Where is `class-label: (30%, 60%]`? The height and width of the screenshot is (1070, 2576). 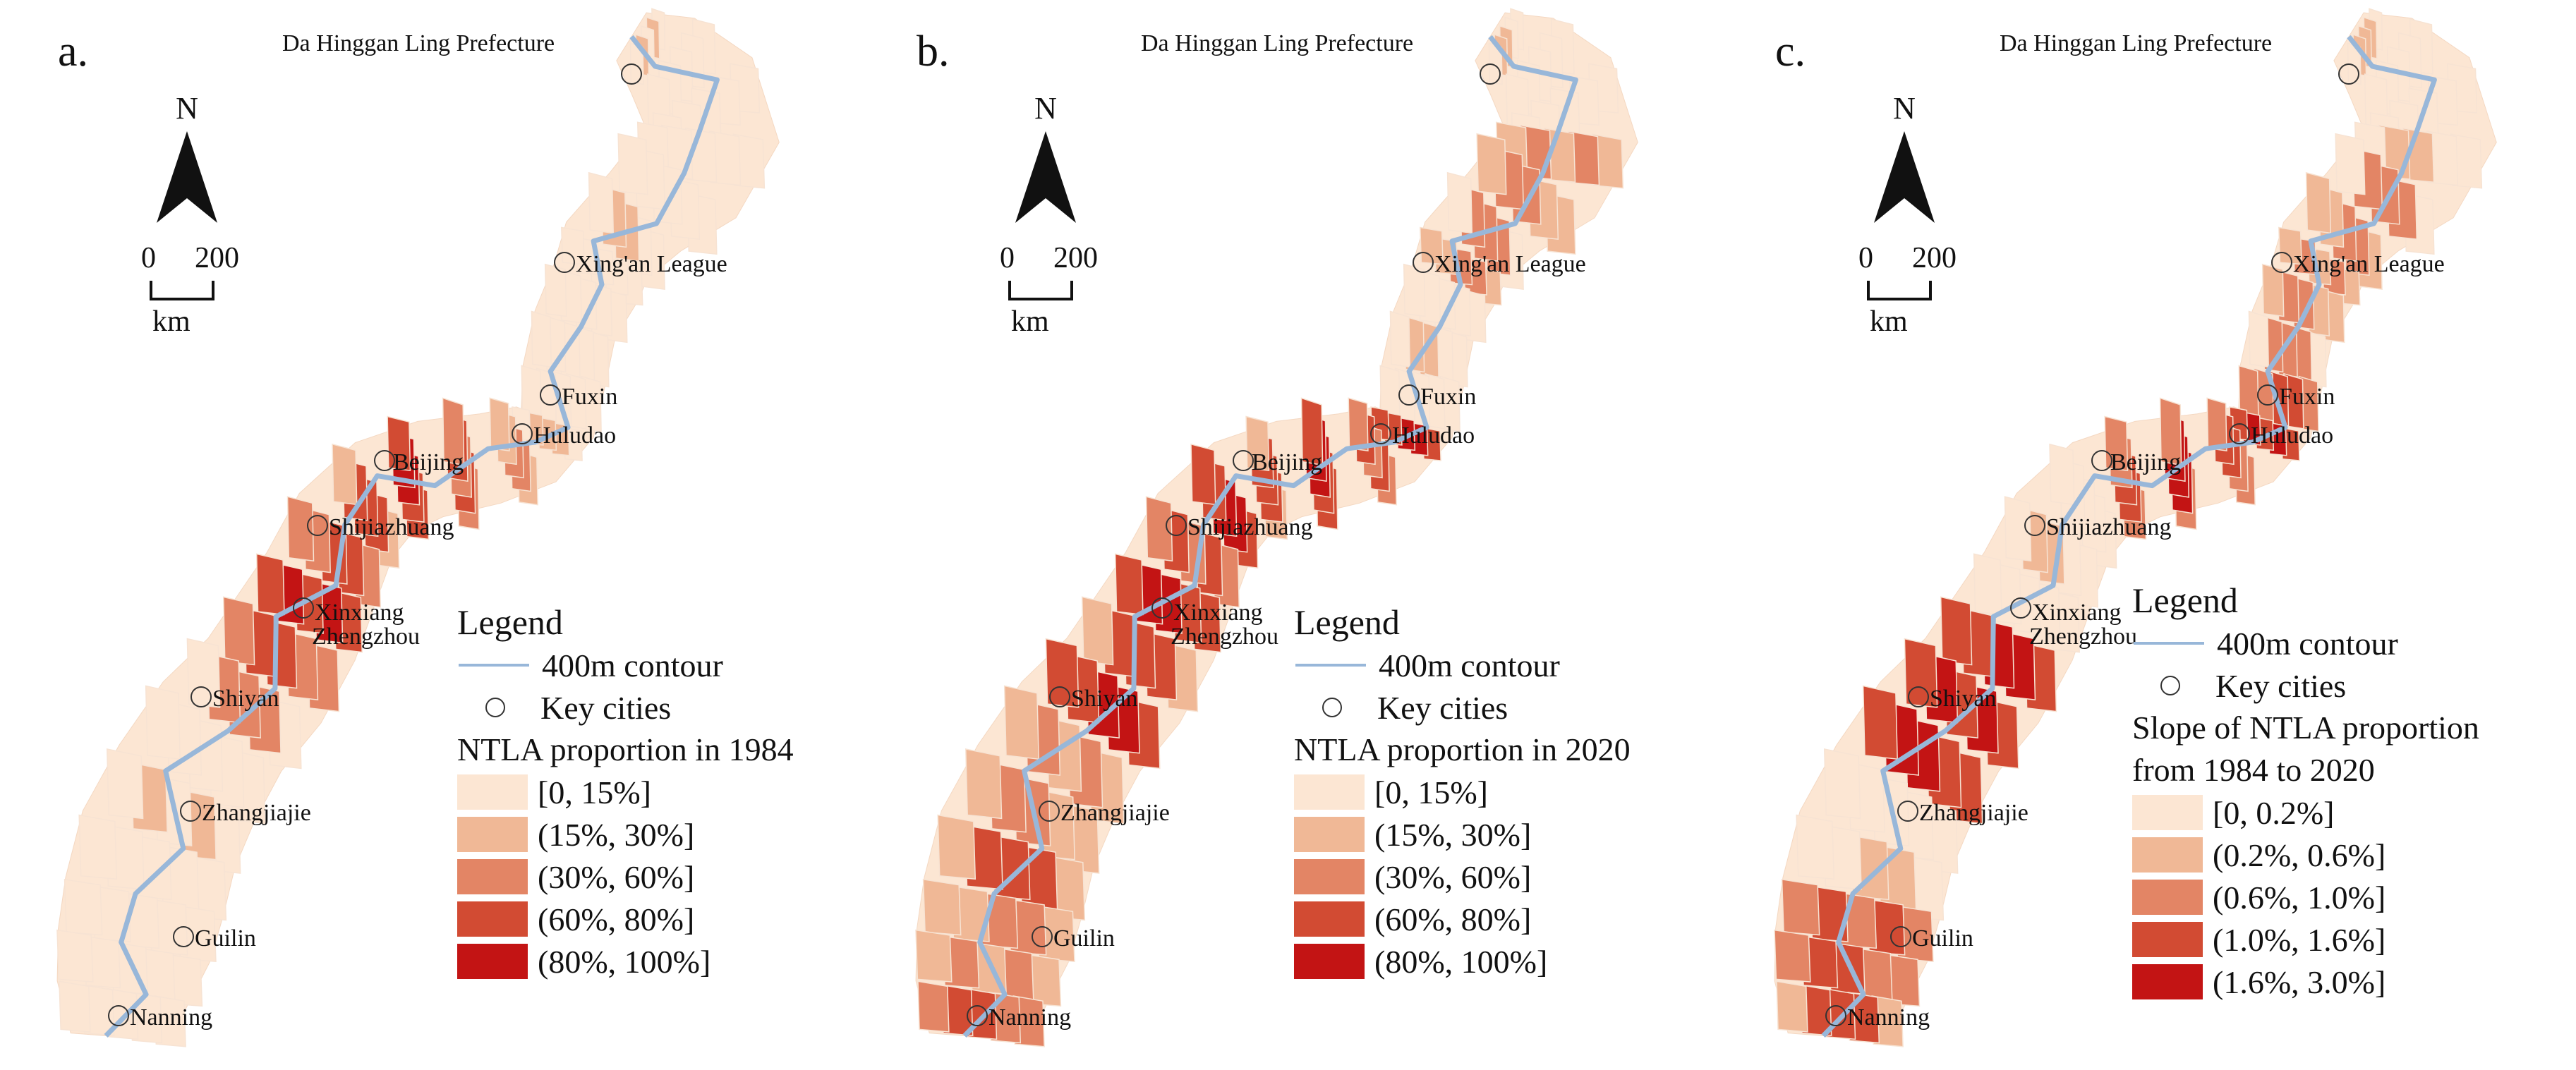 class-label: (30%, 60%] is located at coordinates (617, 876).